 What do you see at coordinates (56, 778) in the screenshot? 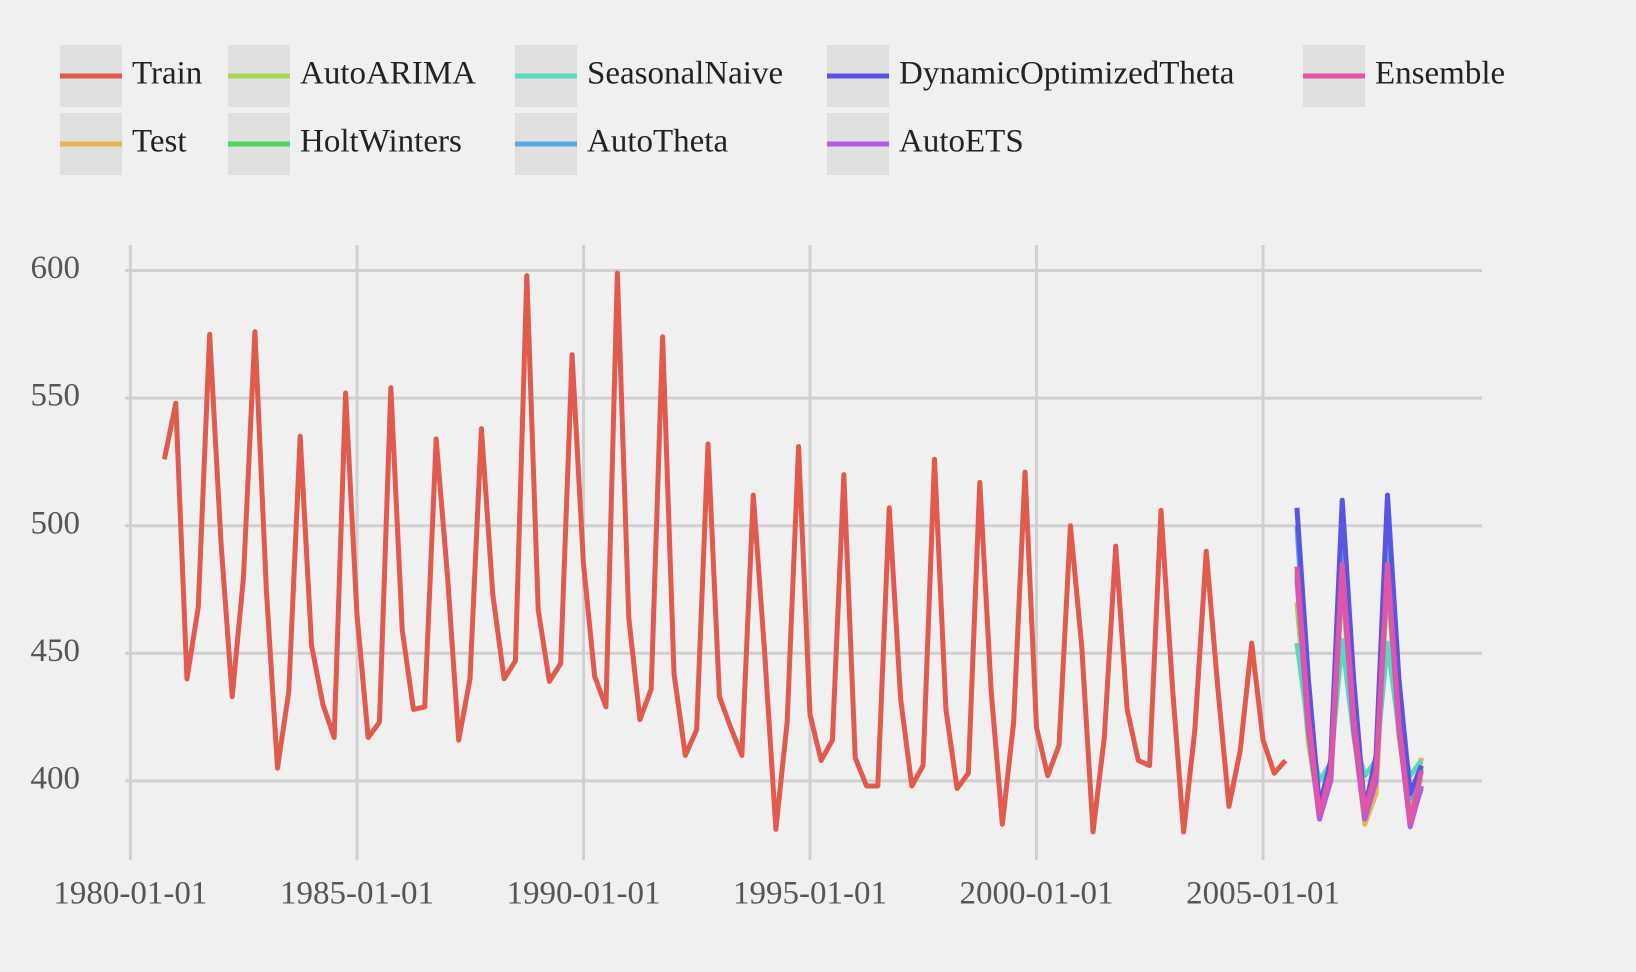
I see `y-tick-label: 400` at bounding box center [56, 778].